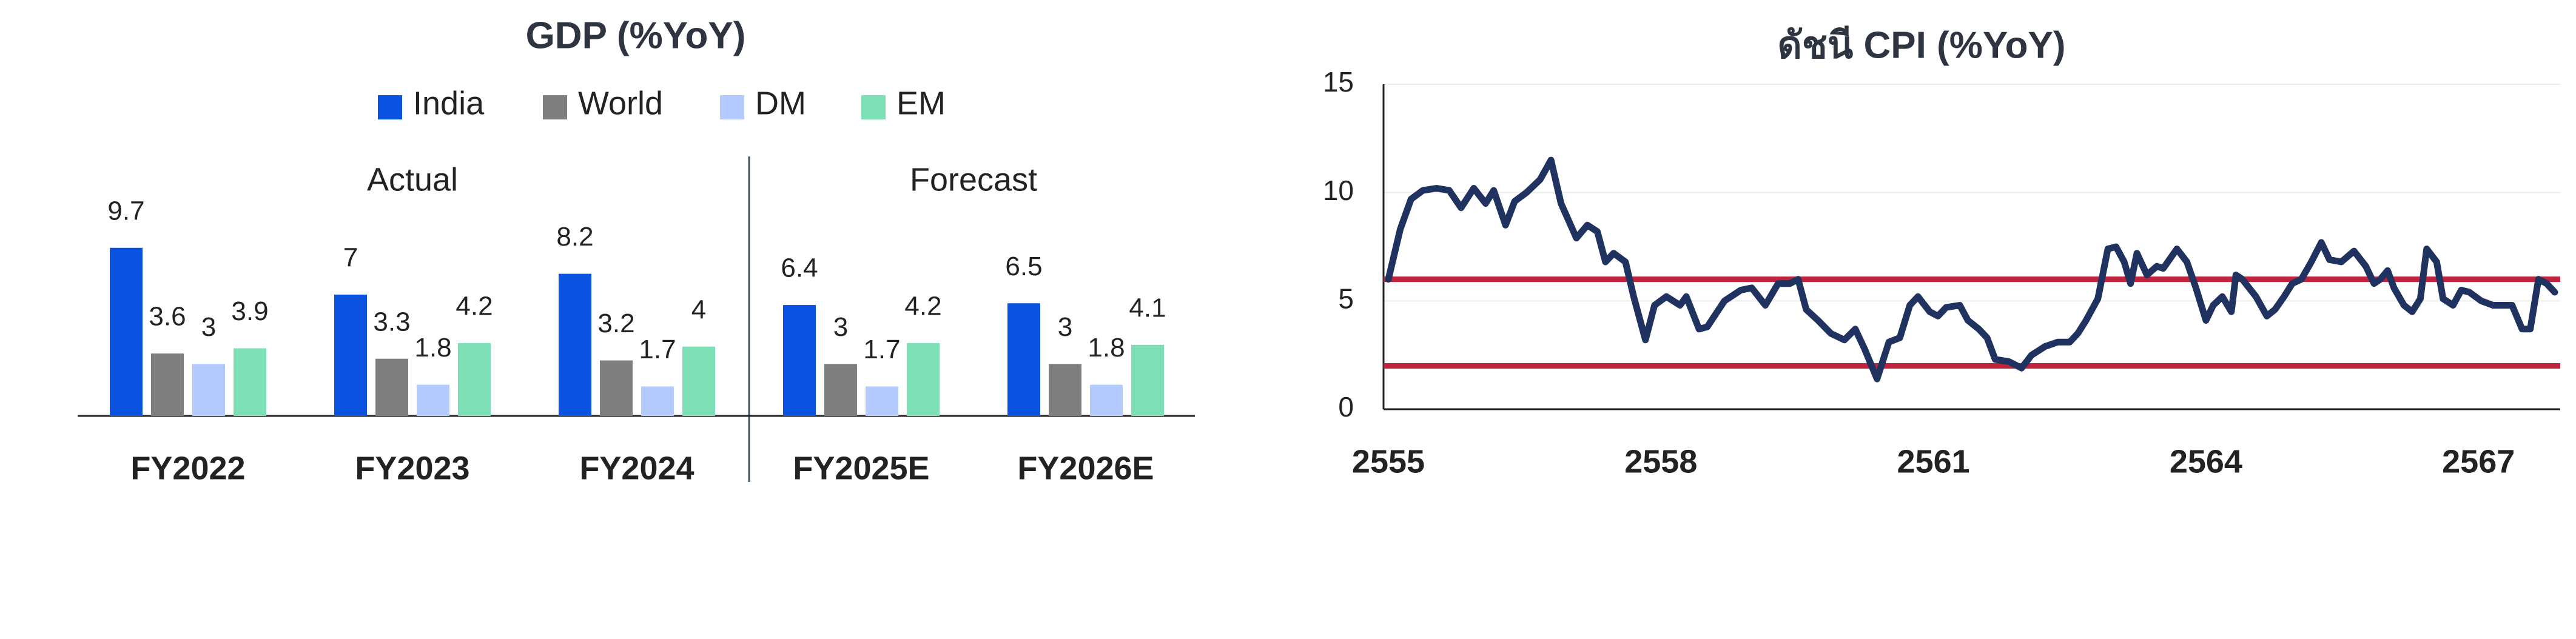 Image resolution: width=2576 pixels, height=639 pixels. What do you see at coordinates (1338, 190) in the screenshot?
I see `y-tick-label: 10` at bounding box center [1338, 190].